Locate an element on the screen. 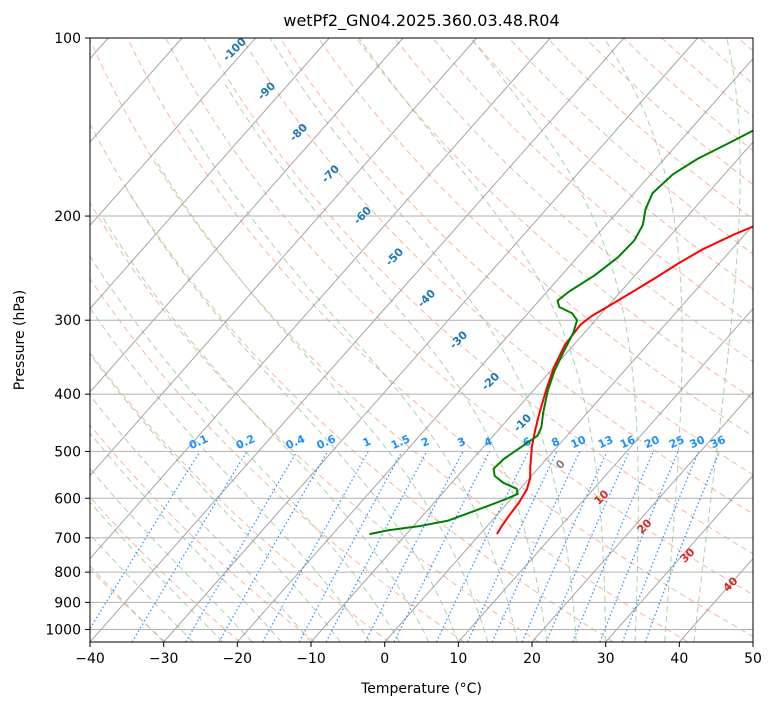 This screenshot has height=708, width=775. y-tick-label: 300 is located at coordinates (67, 321).